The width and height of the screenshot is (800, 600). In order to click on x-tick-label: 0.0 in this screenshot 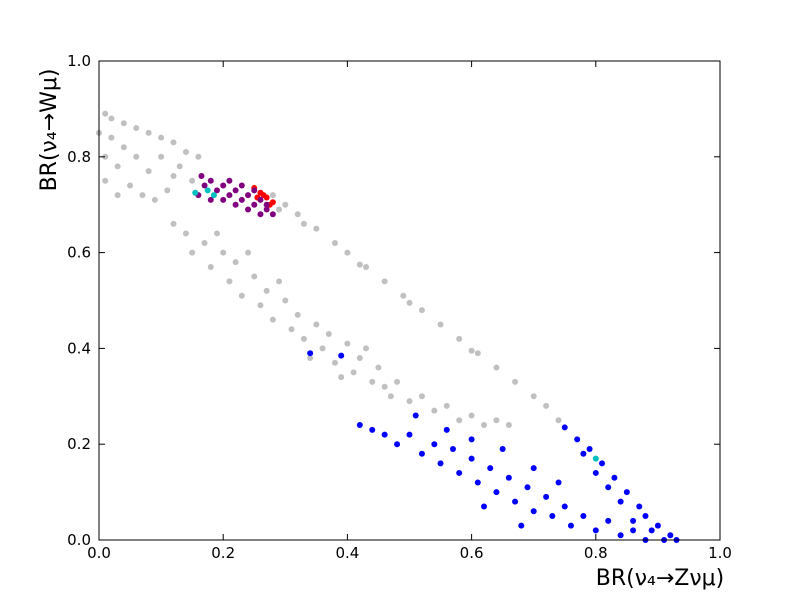, I will do `click(99, 553)`.